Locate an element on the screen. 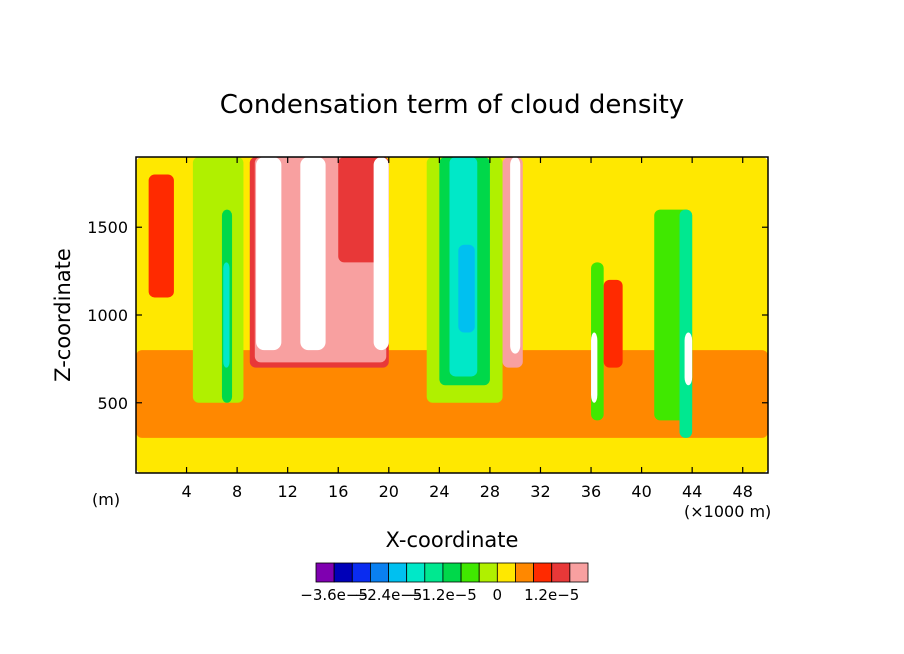  y-tick-label: 1500 is located at coordinates (107, 227).